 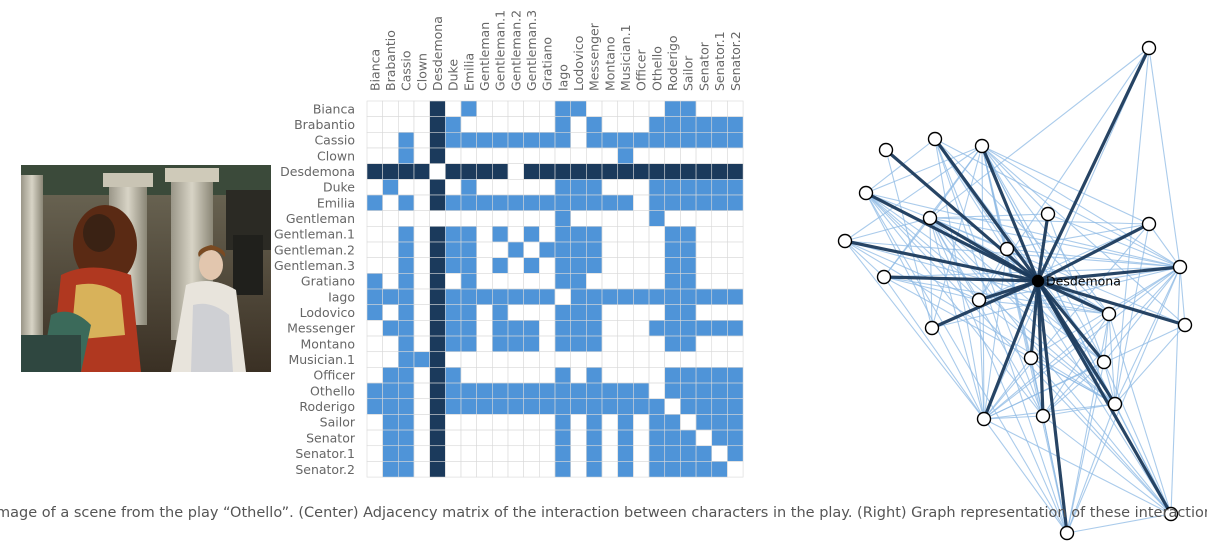 I want to click on node-Sailor, so click(x=984, y=419).